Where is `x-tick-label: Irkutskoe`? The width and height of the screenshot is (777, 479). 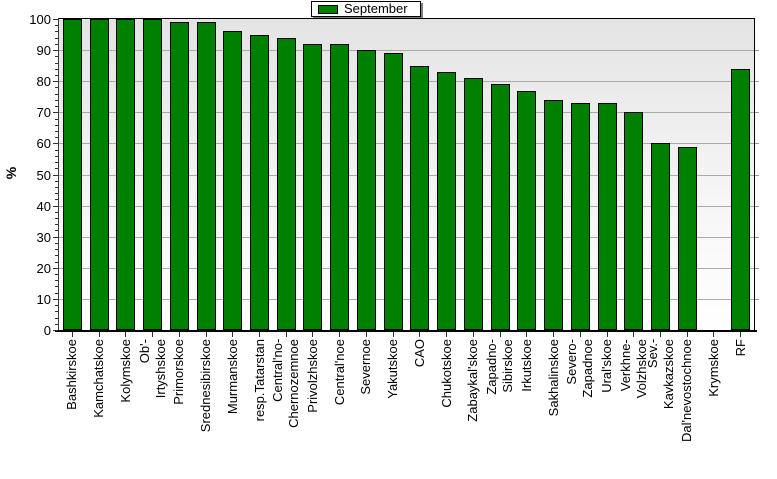
x-tick-label: Irkutskoe is located at coordinates (526, 365).